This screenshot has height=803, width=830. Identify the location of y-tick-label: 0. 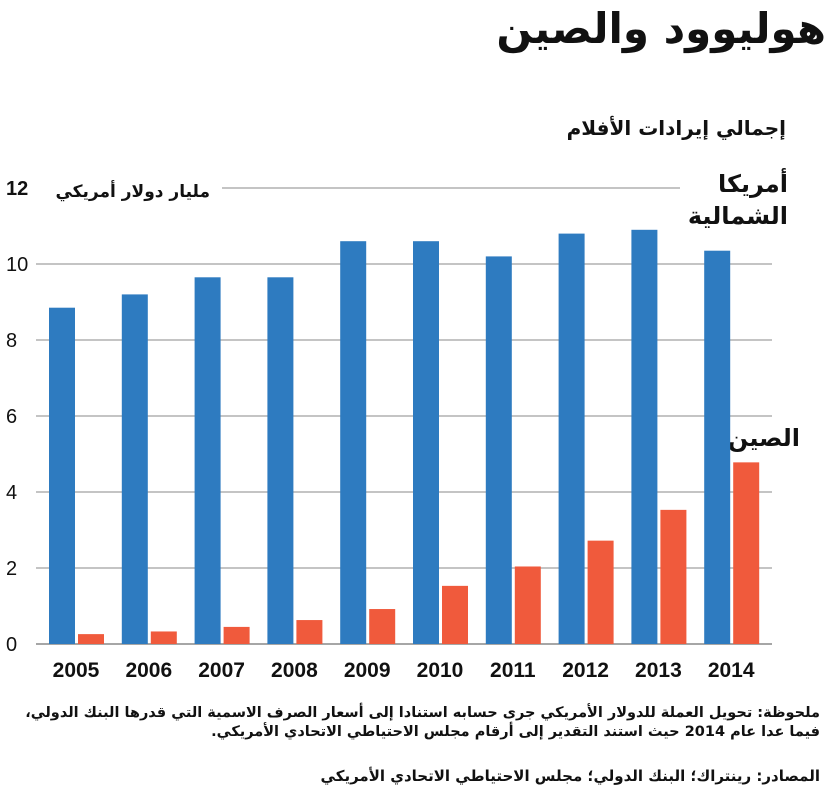
(11, 645).